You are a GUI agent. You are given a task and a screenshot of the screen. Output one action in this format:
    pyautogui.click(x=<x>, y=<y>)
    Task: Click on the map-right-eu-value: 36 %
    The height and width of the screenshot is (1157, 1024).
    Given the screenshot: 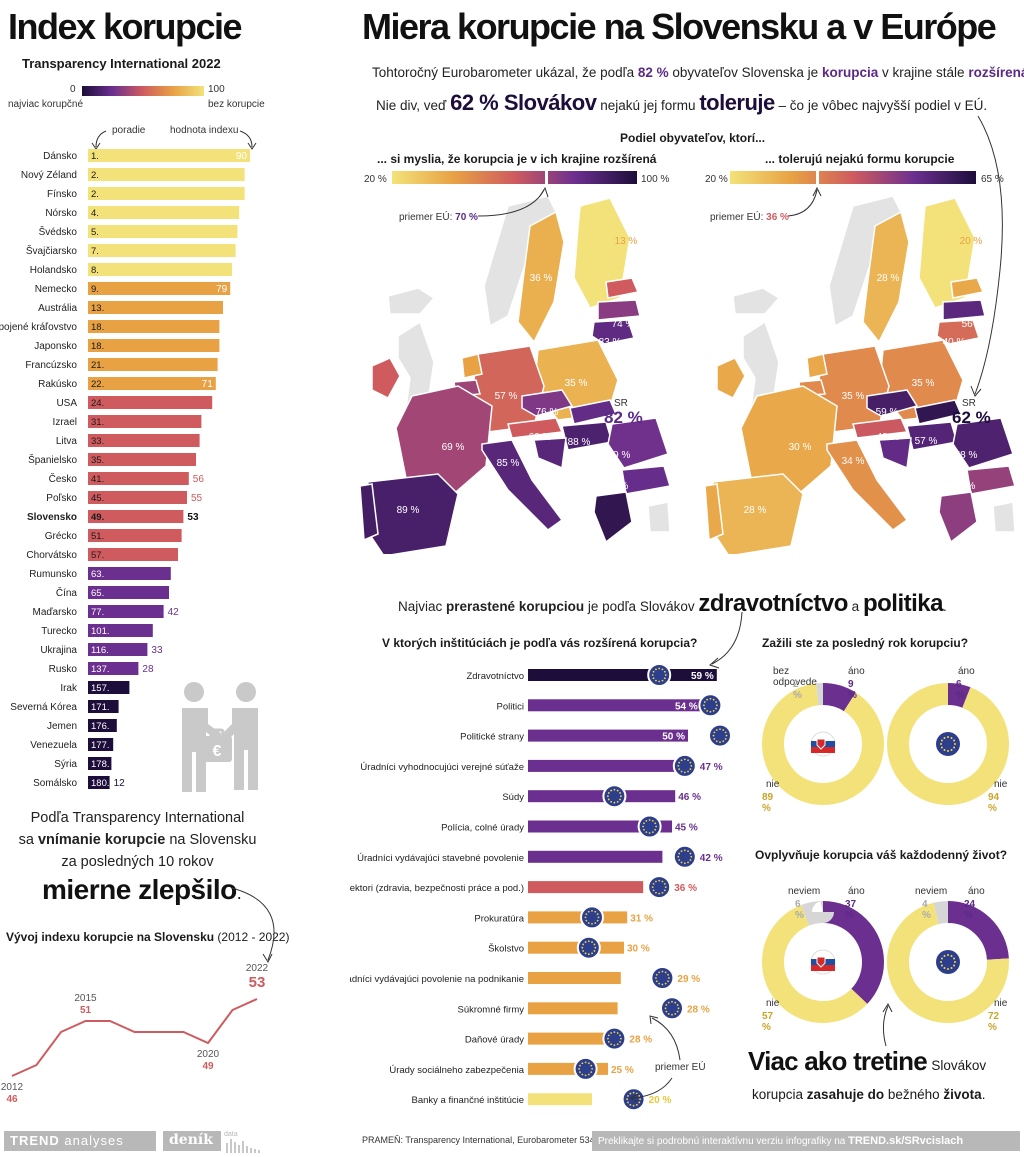 What is the action you would take?
    pyautogui.click(x=777, y=217)
    